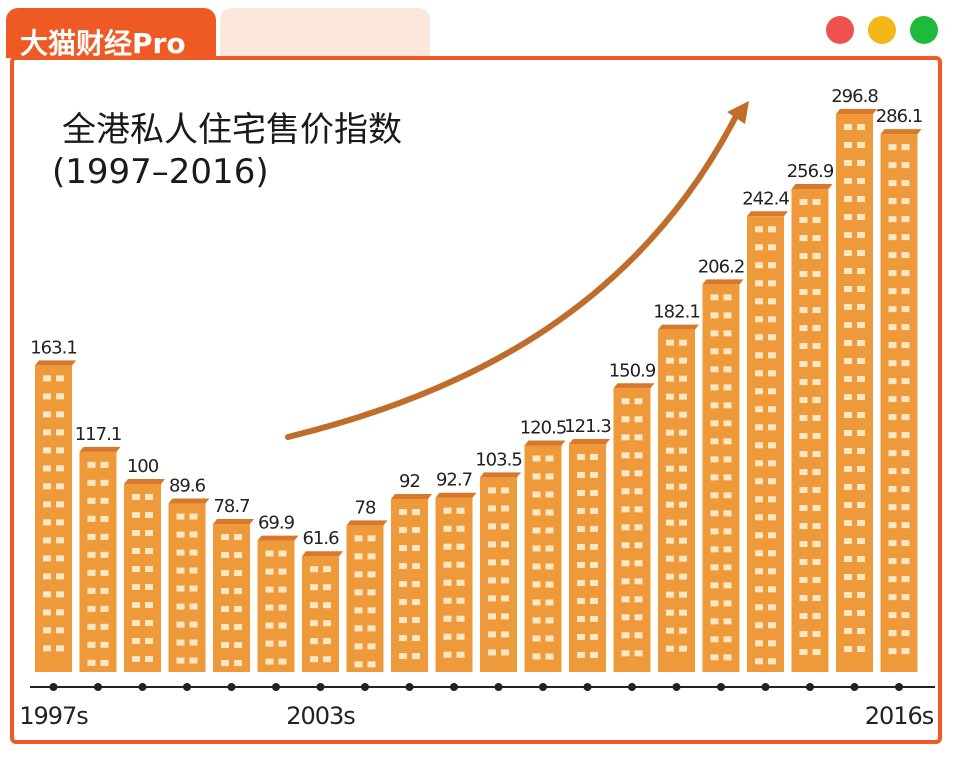  Describe the element at coordinates (632, 370) in the screenshot. I see `value-label: 150.9` at that location.